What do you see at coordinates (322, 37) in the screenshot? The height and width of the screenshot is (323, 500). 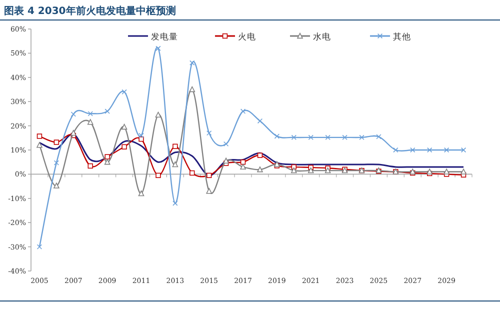 I see `legend-label: 水电` at bounding box center [322, 37].